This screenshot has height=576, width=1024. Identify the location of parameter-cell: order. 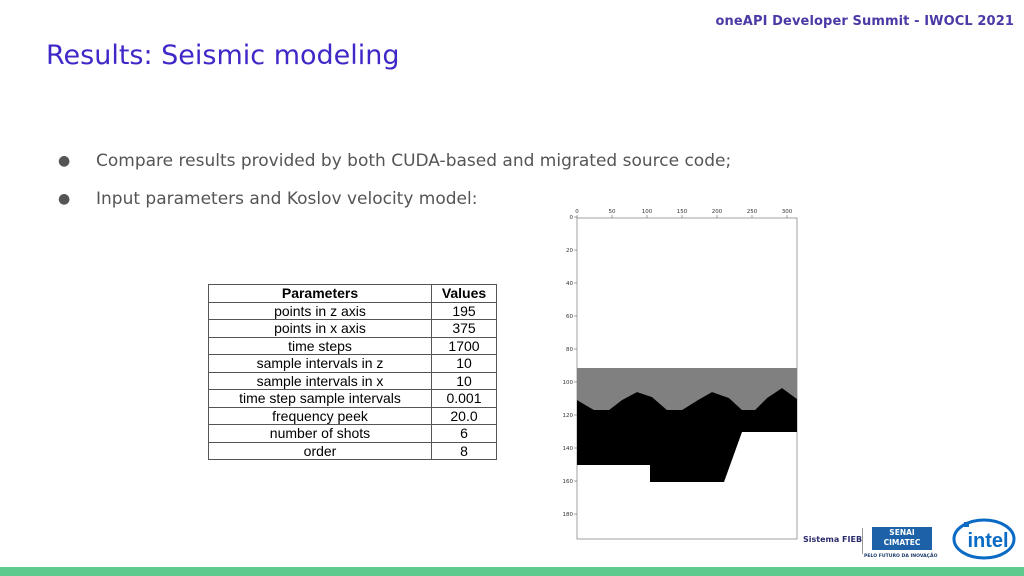
(320, 450).